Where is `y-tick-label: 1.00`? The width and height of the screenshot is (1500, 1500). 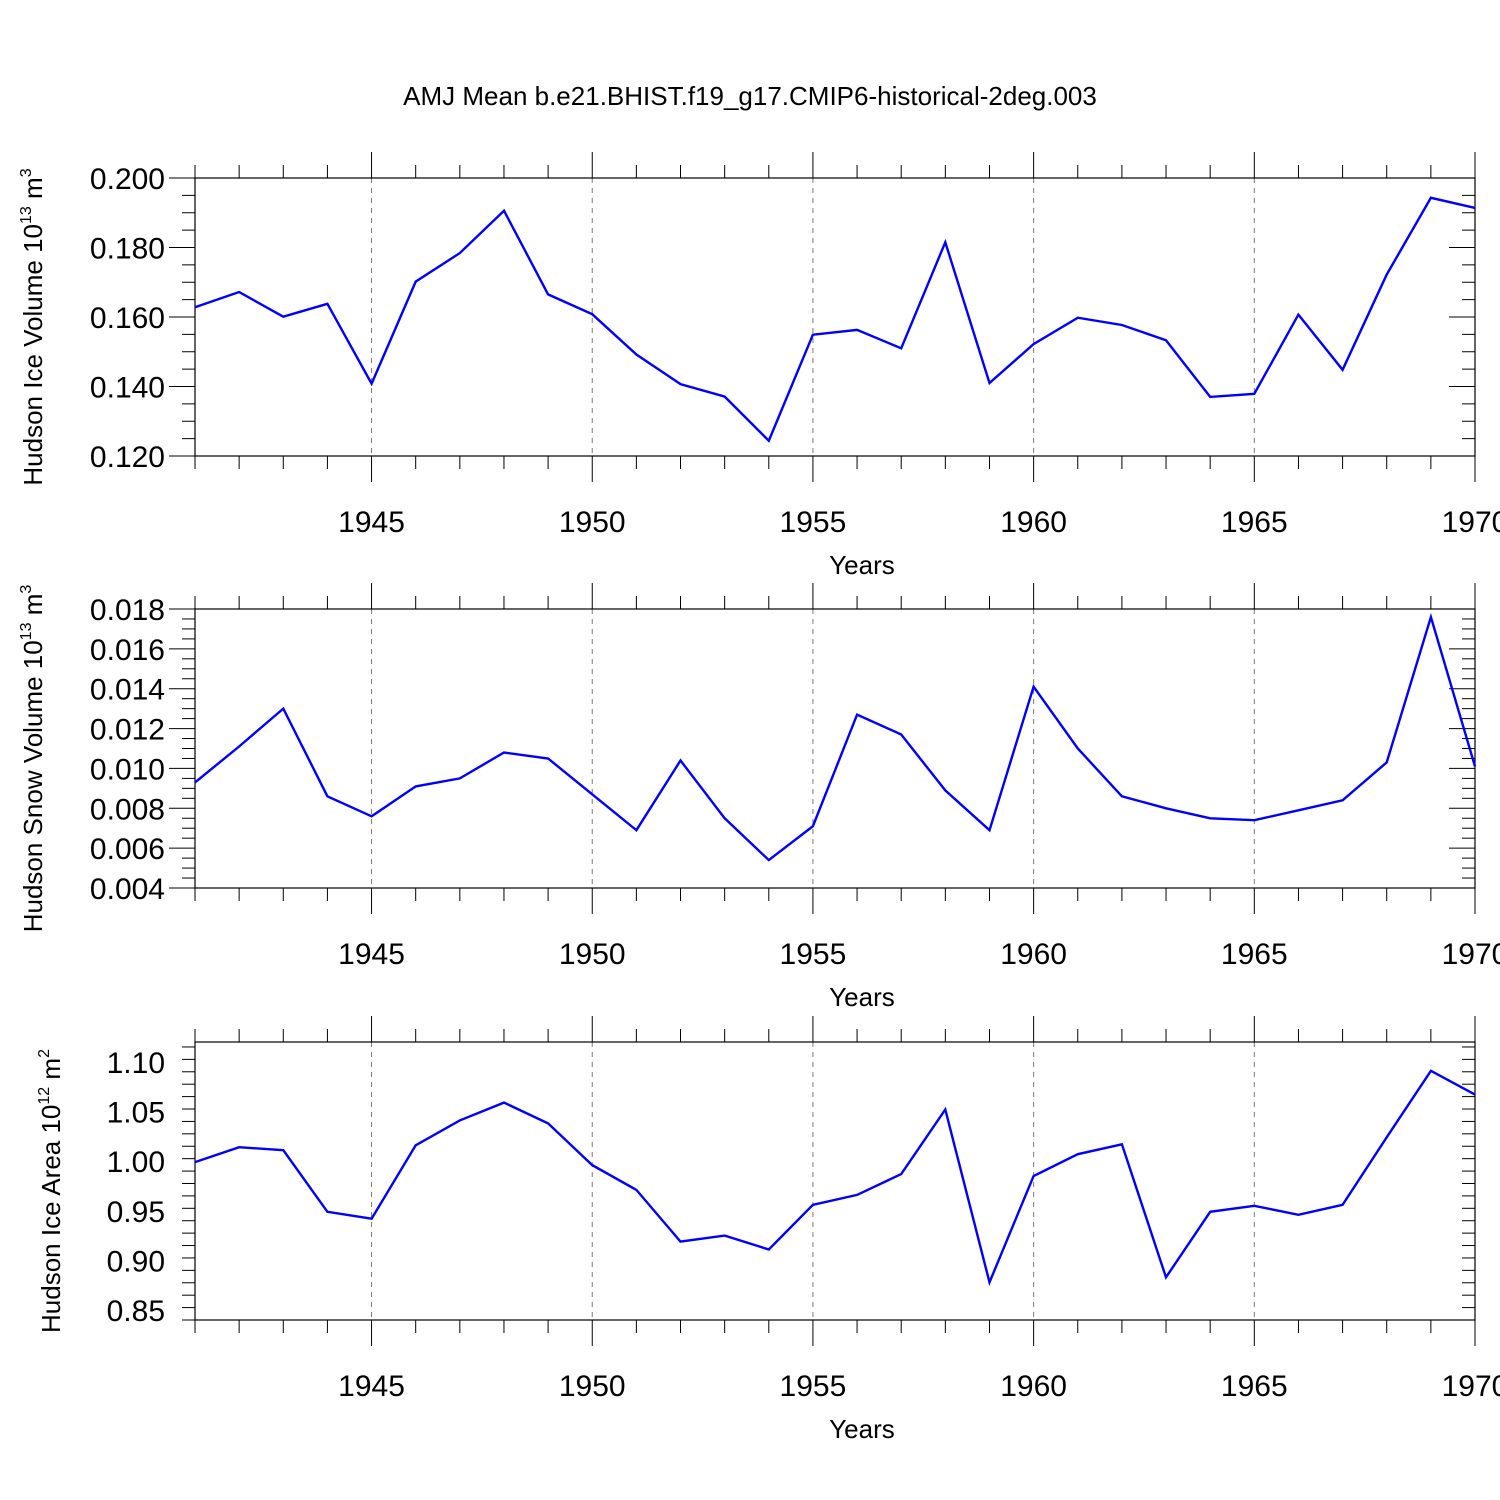
y-tick-label: 1.00 is located at coordinates (136, 1162).